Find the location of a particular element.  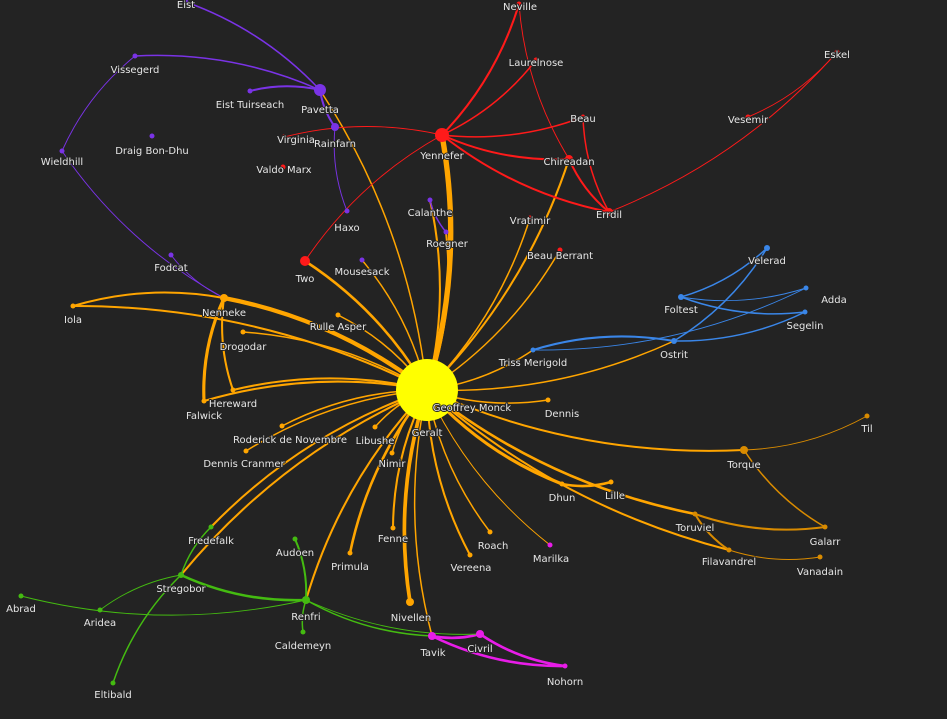

label-nimir: Nimir is located at coordinates (393, 464).